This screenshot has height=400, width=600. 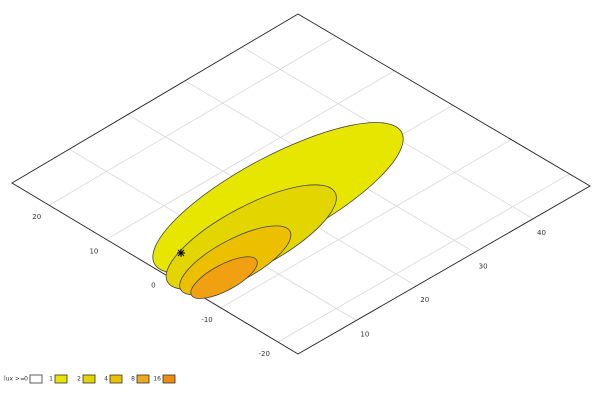 I want to click on legend-title: lux >=, so click(x=14, y=379).